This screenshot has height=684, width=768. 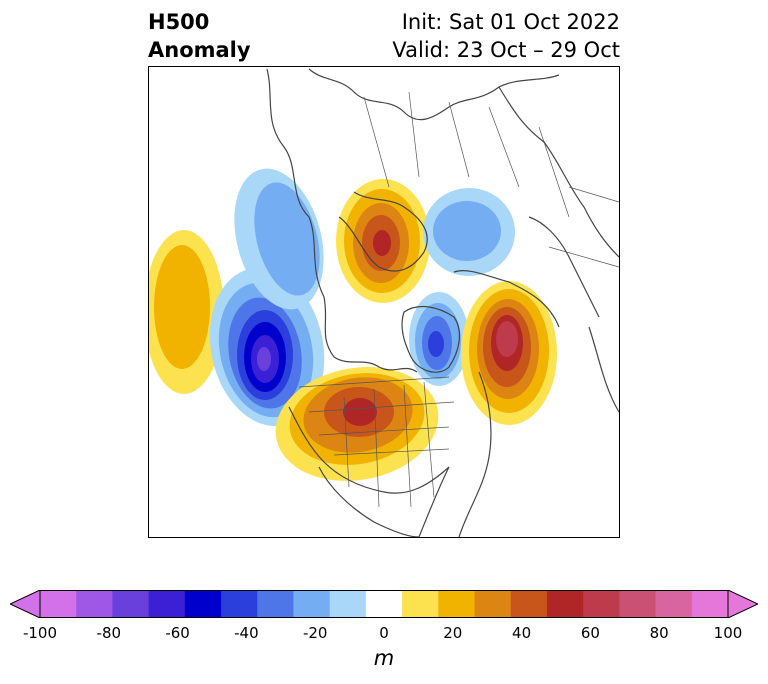 I want to click on colorbar-tick-labels: -100 -80 -60 -40 -20 0 20 40 60 80 100, so click(x=384, y=635).